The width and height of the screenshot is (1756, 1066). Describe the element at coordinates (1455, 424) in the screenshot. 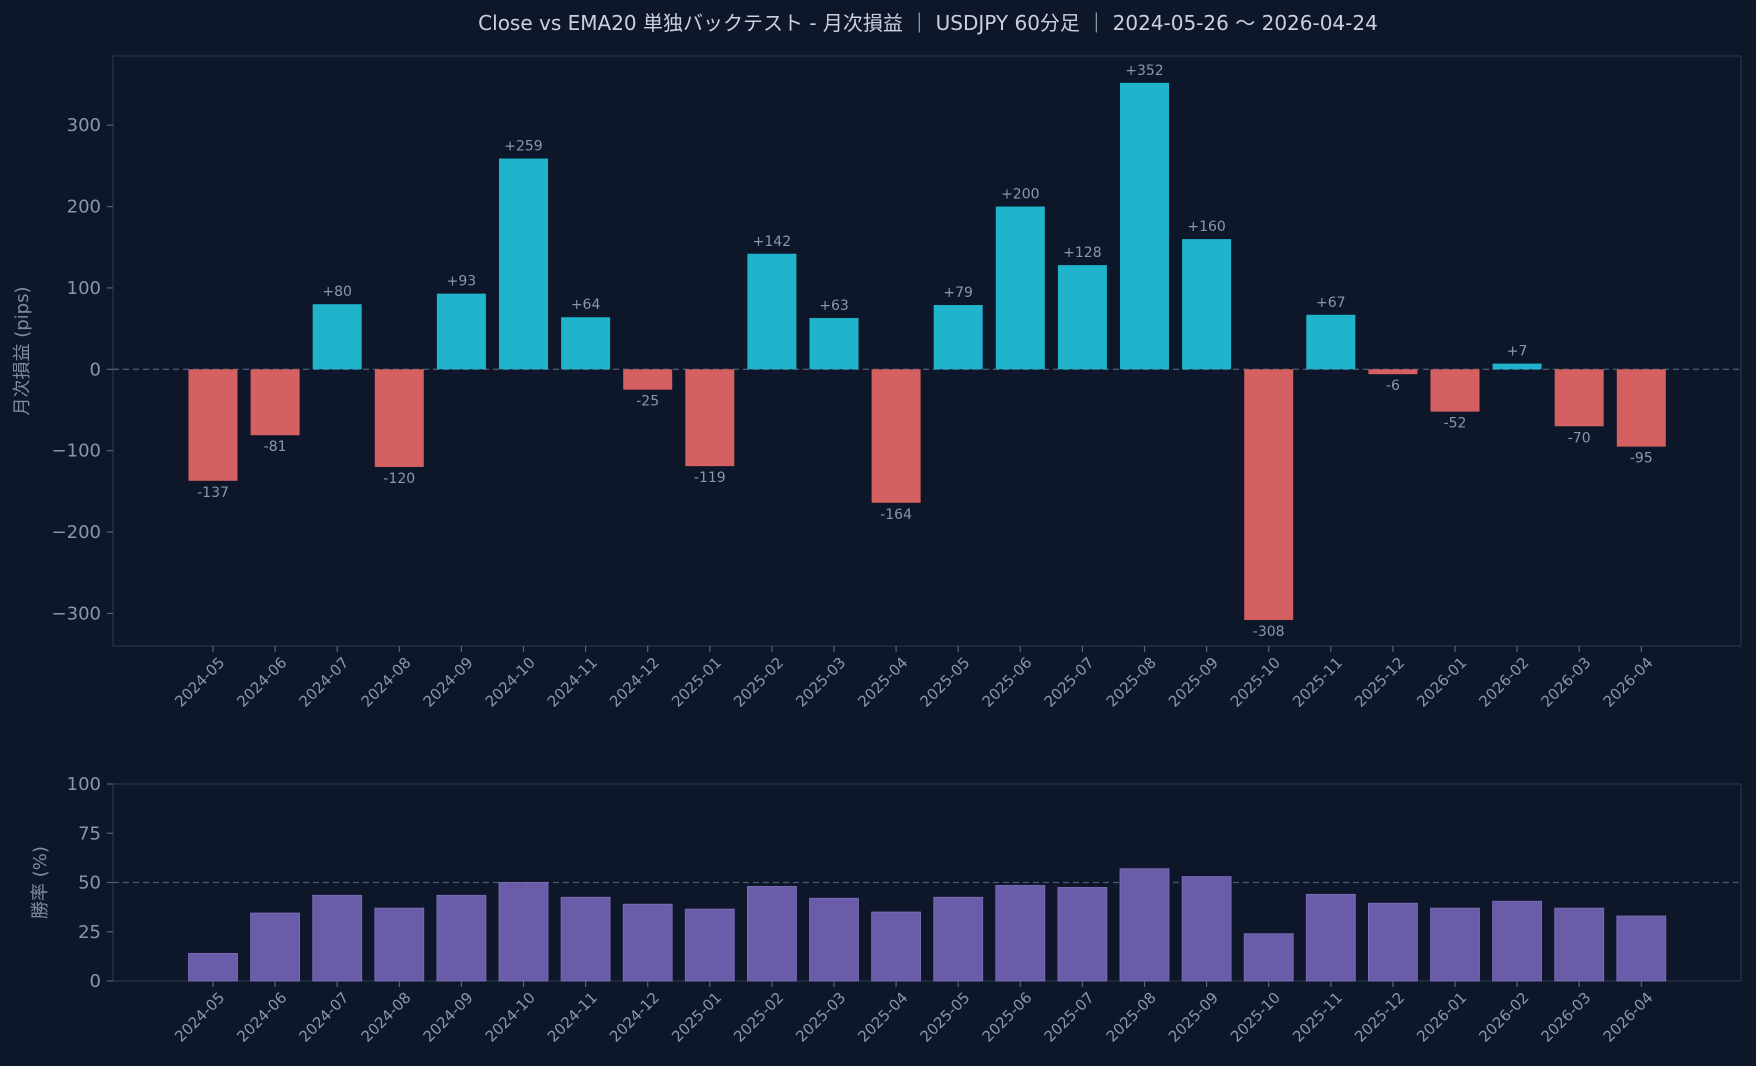

I see `data-label: -52` at that location.